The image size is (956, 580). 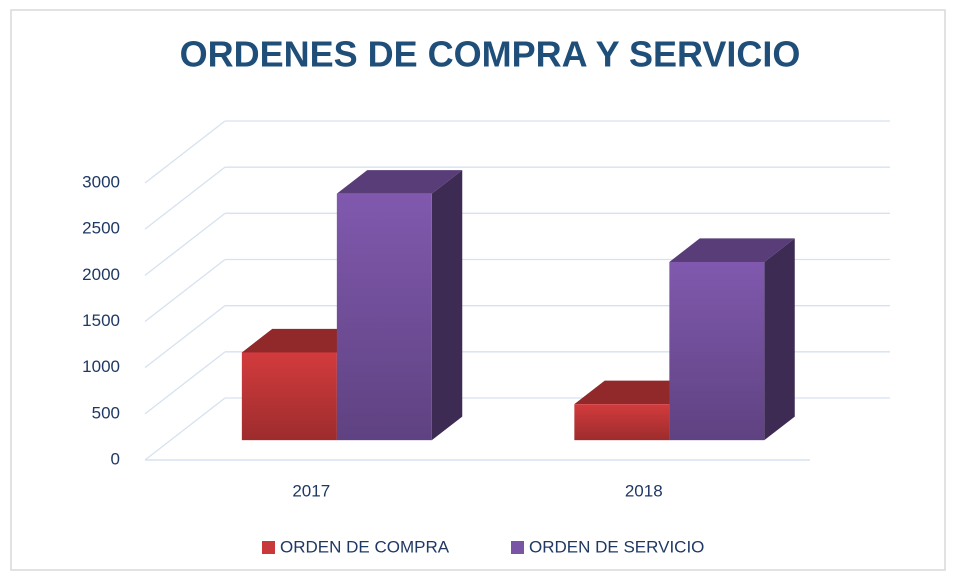 What do you see at coordinates (101, 274) in the screenshot?
I see `y-tick-label: 2000` at bounding box center [101, 274].